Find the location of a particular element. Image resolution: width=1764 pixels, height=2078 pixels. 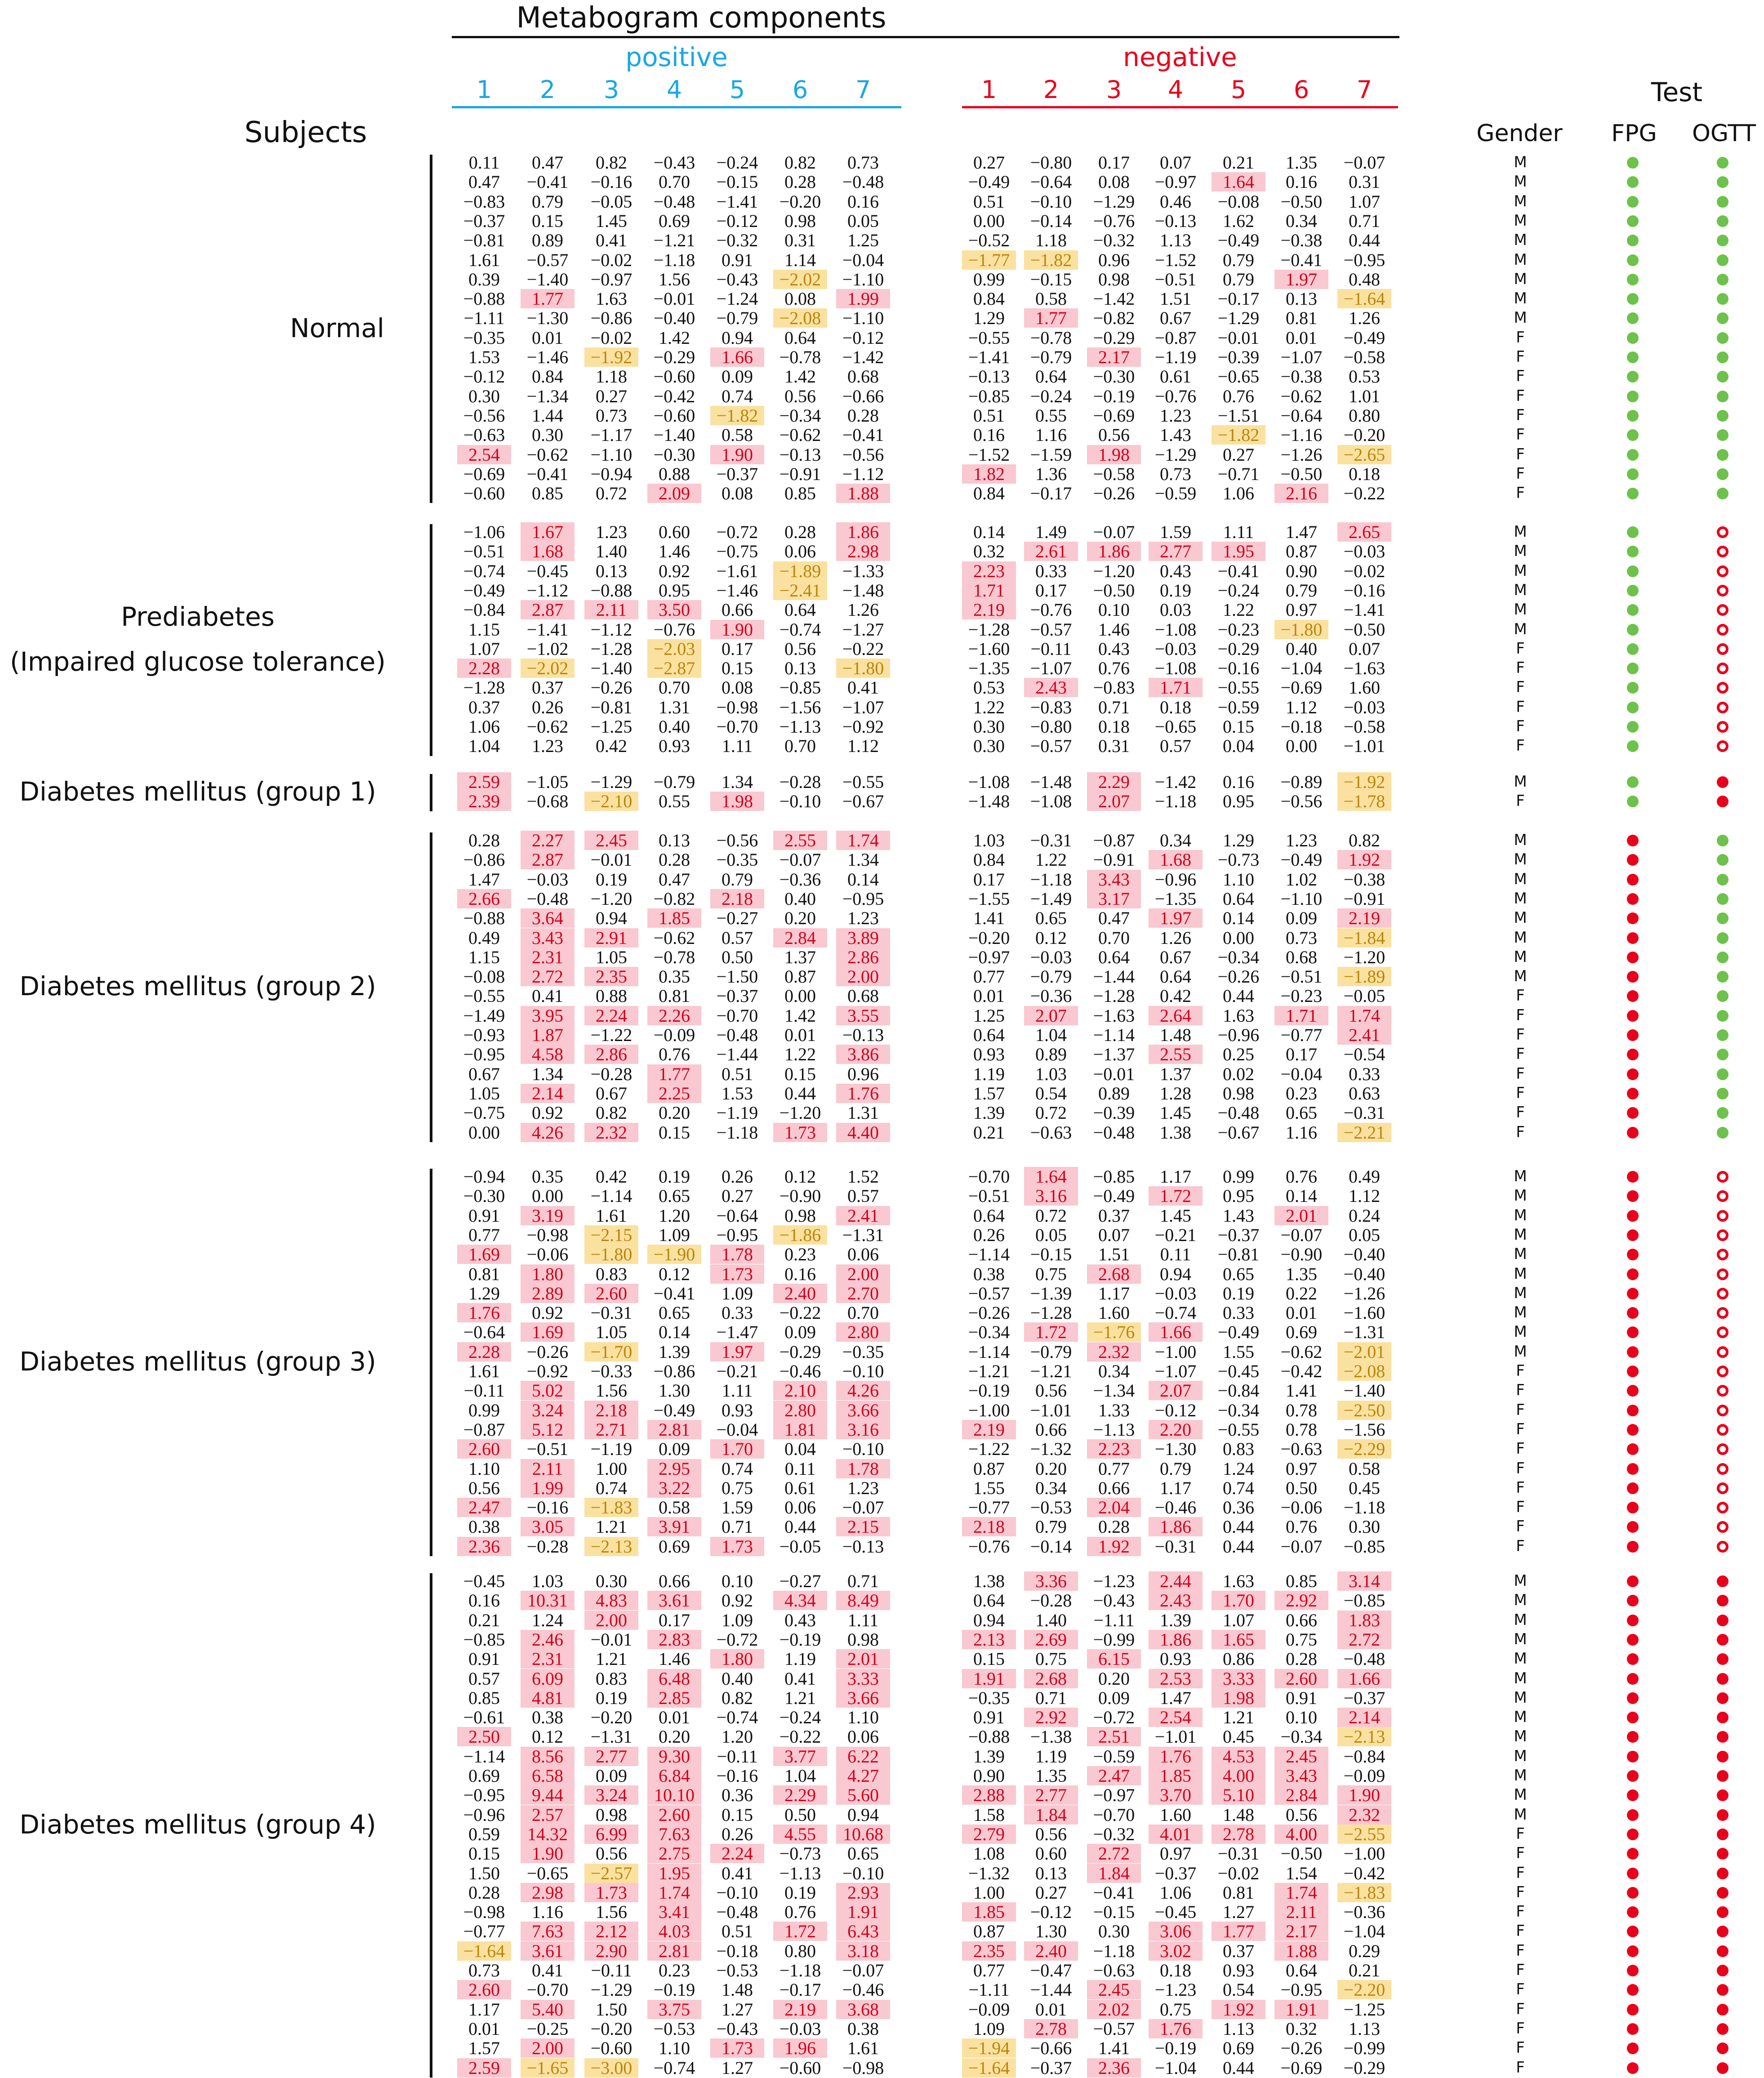

negative-value-cell: 1.51 is located at coordinates (1114, 1254).